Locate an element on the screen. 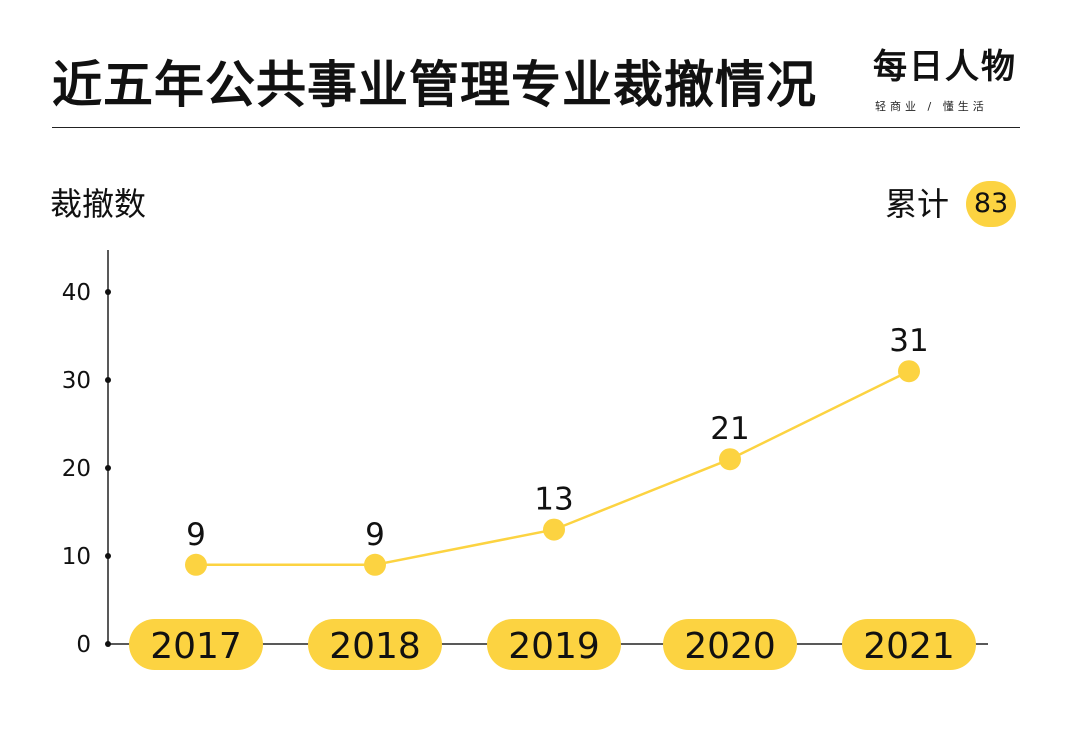  x-tick-label: 2020 is located at coordinates (730, 646).